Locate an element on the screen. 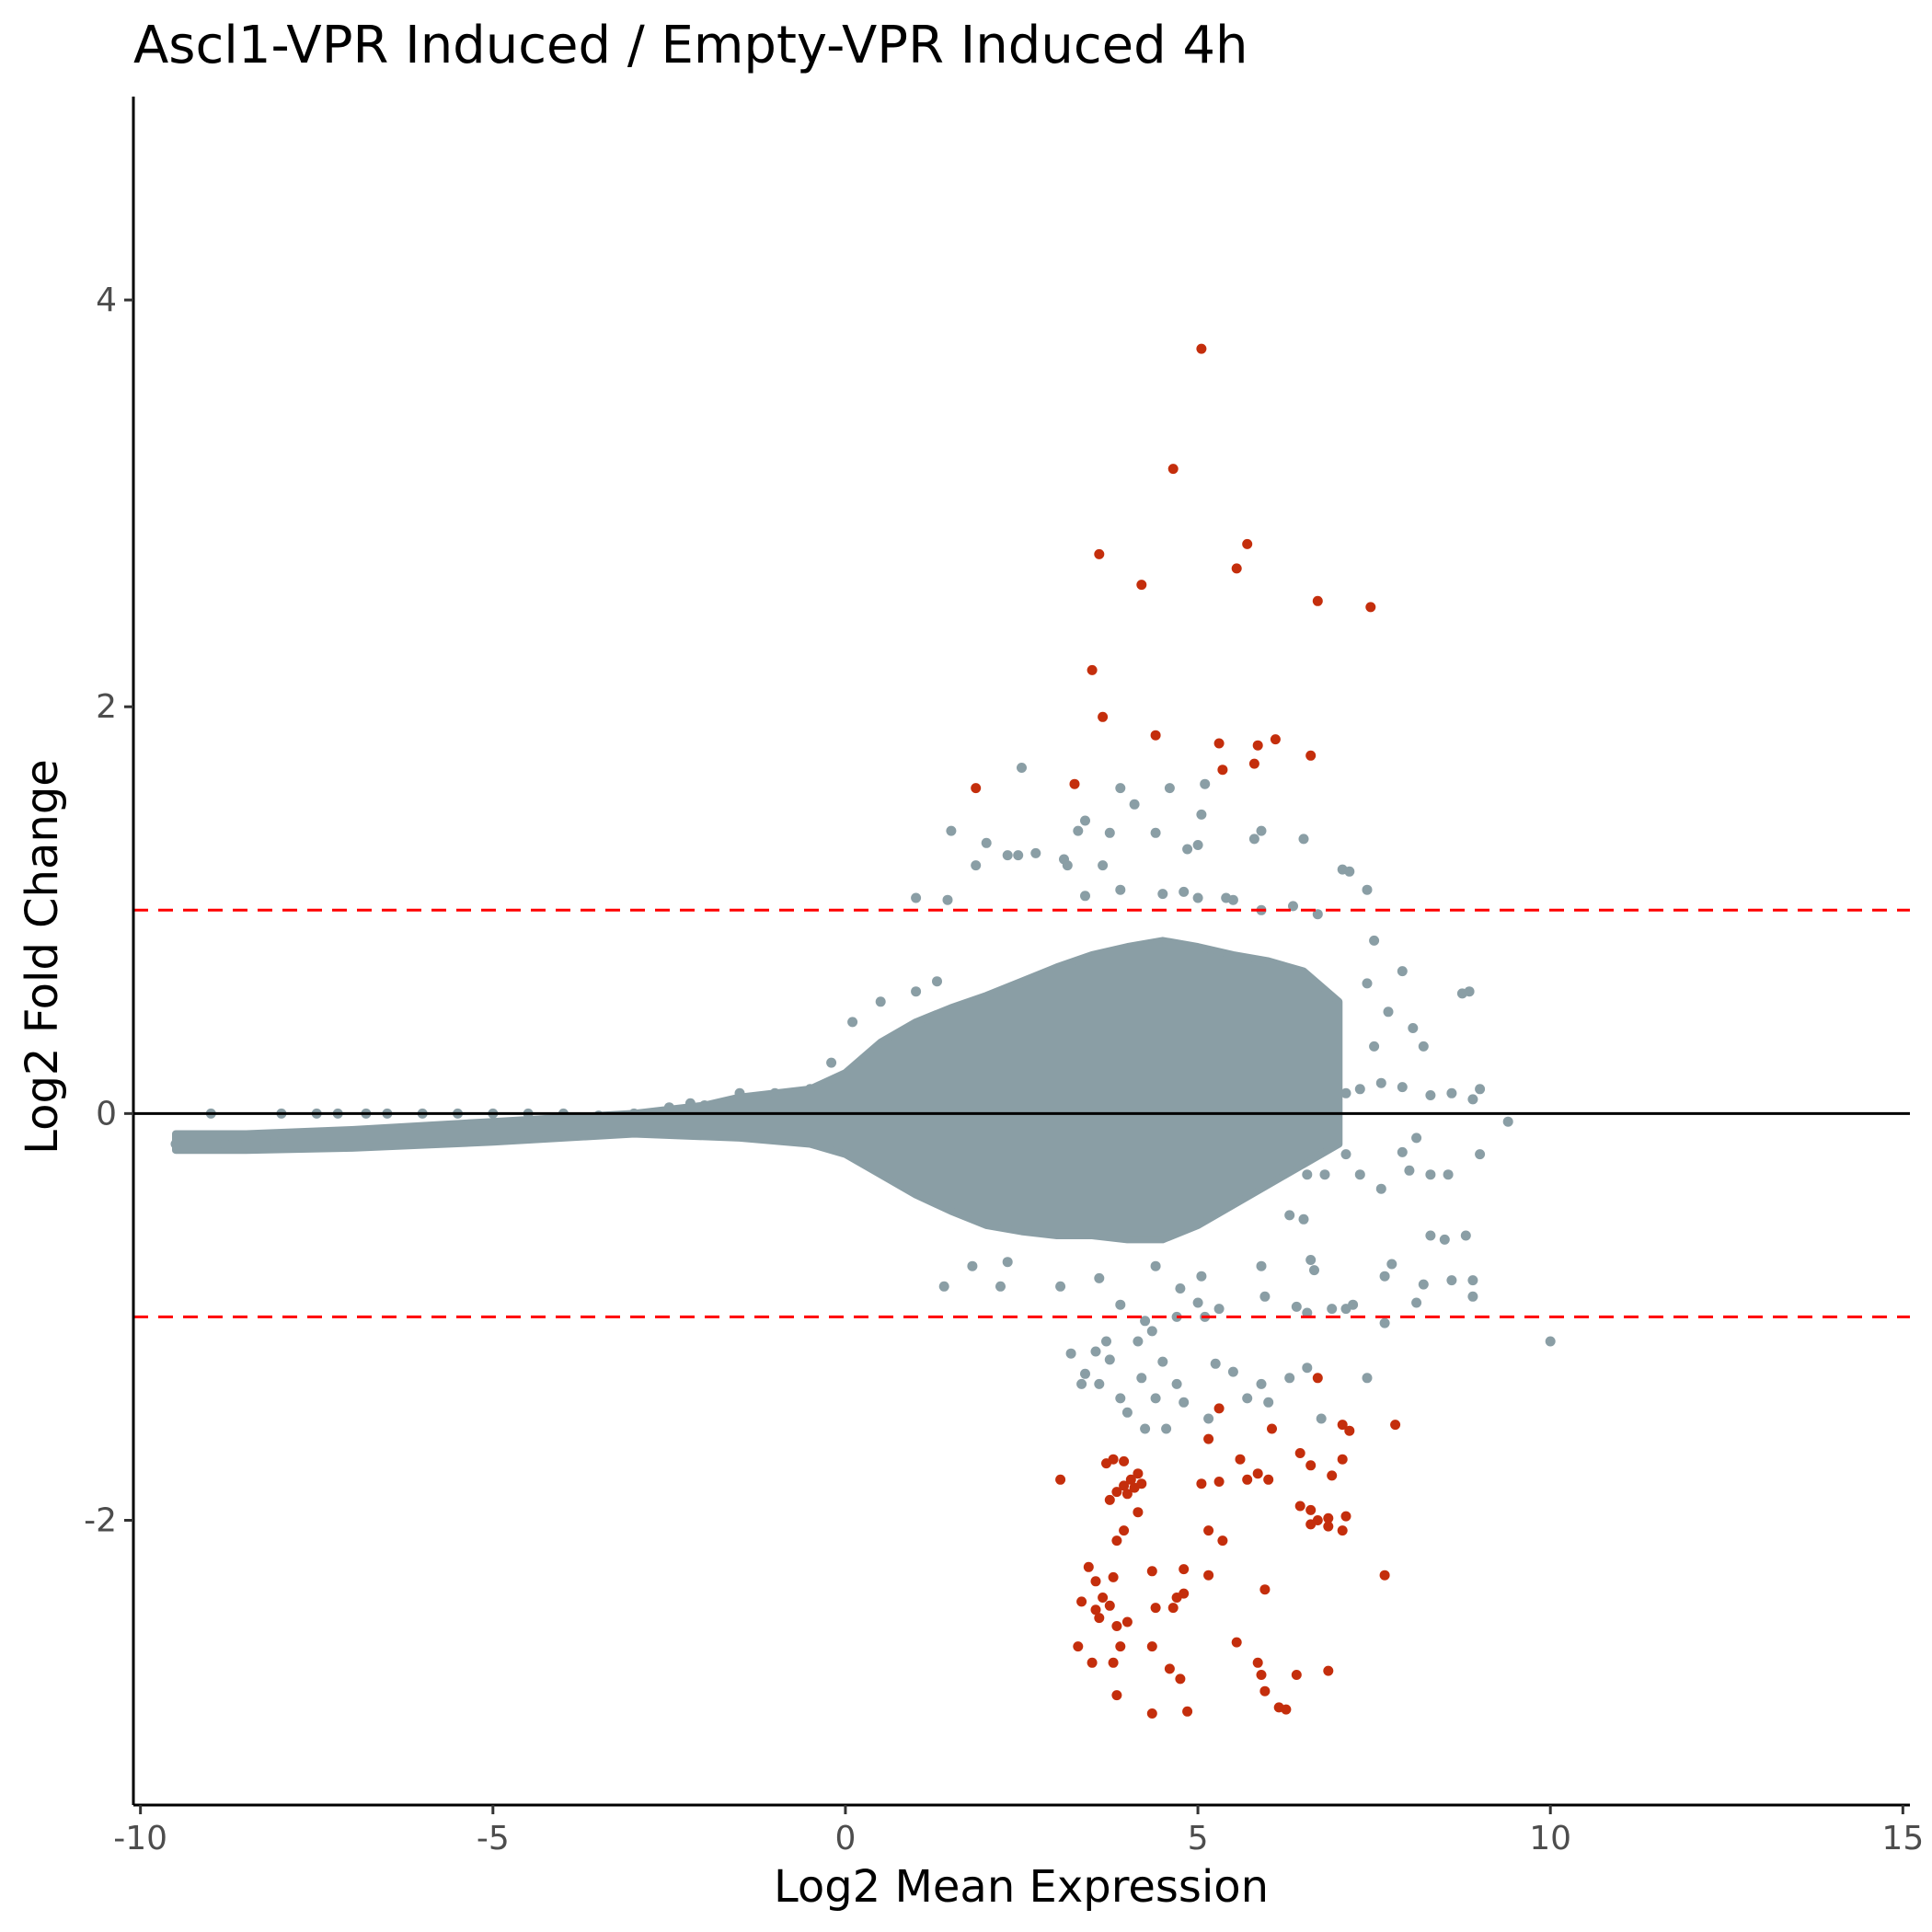 Image resolution: width=1932 pixels, height=1932 pixels. x-tick-label: 15 is located at coordinates (1902, 1838).